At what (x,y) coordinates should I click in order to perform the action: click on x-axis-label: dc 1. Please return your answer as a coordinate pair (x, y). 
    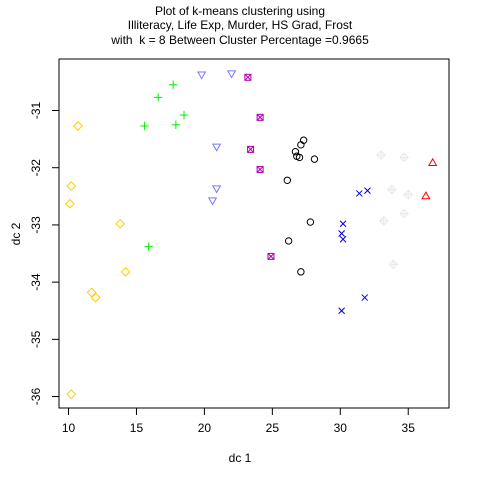
    Looking at the image, I should click on (240, 458).